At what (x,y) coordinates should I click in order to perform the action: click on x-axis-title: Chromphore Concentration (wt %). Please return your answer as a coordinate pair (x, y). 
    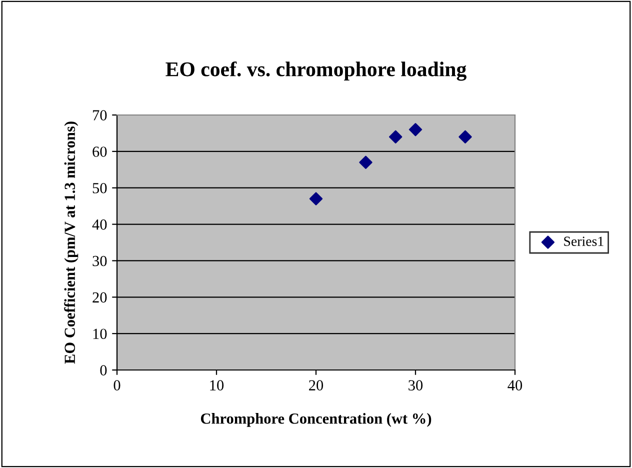
    Looking at the image, I should click on (316, 420).